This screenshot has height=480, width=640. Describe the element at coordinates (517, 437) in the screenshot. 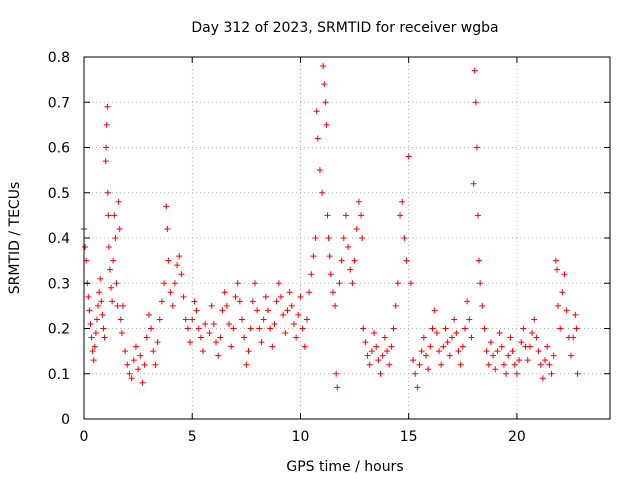

I see `x-tick-label: 20` at that location.